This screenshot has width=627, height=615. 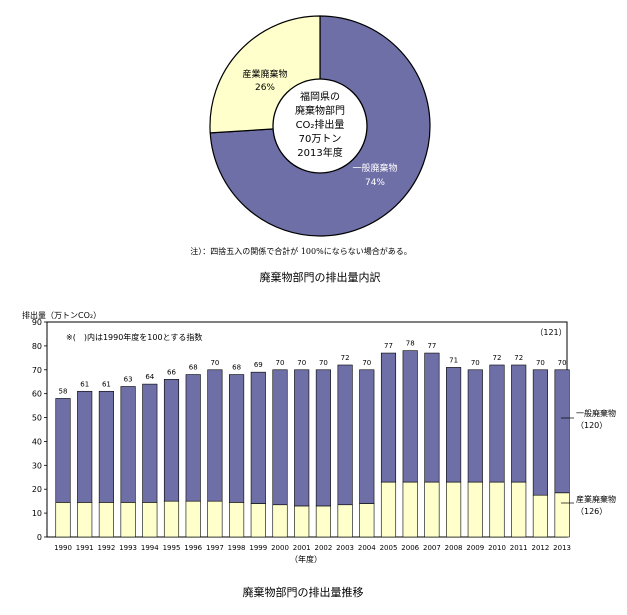 I want to click on pie-center-line: 70万トン, so click(x=320, y=139).